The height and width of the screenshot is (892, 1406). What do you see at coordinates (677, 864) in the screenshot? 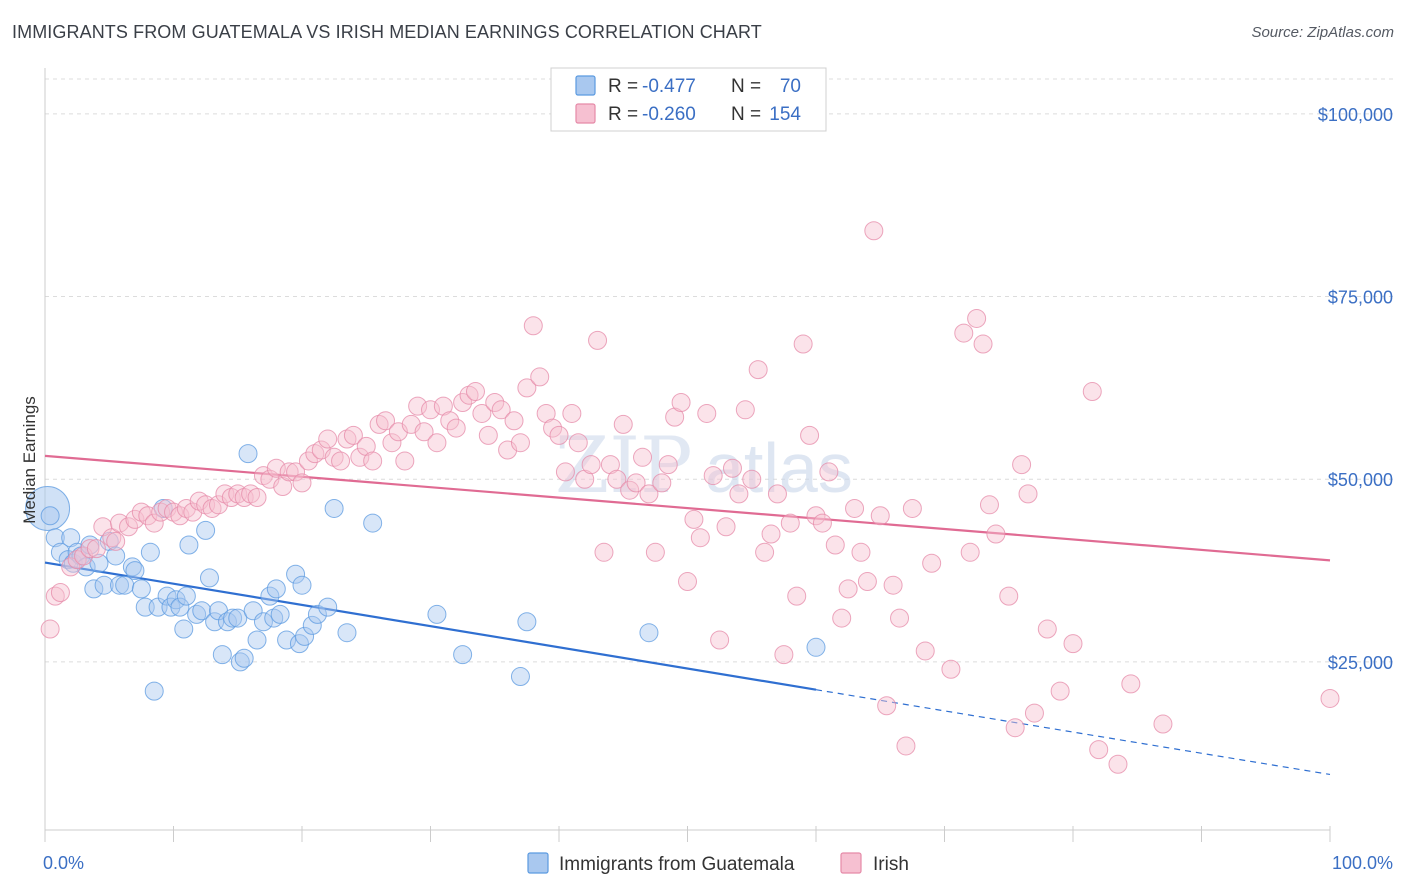
I see `bottom-legend-label-guatemala: Immigrants from Guatemala` at bounding box center [677, 864].